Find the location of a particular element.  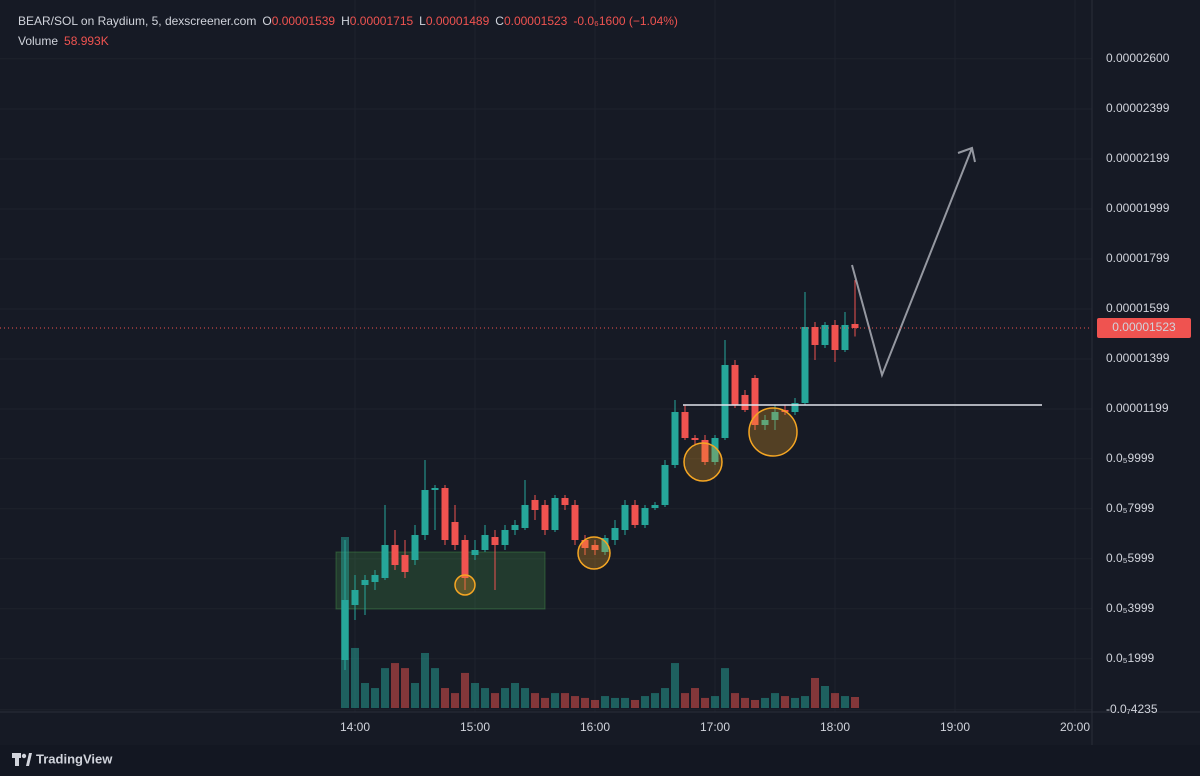

ohlc-value: 0.00001539 is located at coordinates (304, 21).